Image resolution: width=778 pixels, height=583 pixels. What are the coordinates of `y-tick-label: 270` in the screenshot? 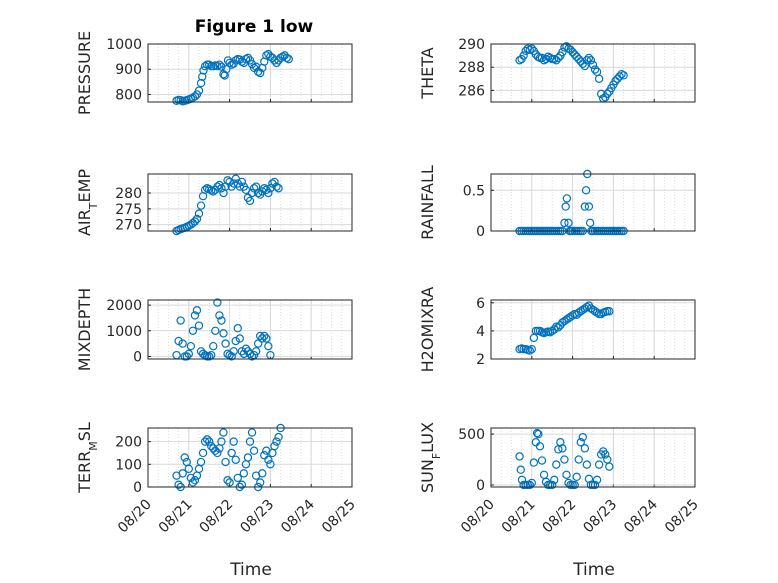 It's located at (128, 226).